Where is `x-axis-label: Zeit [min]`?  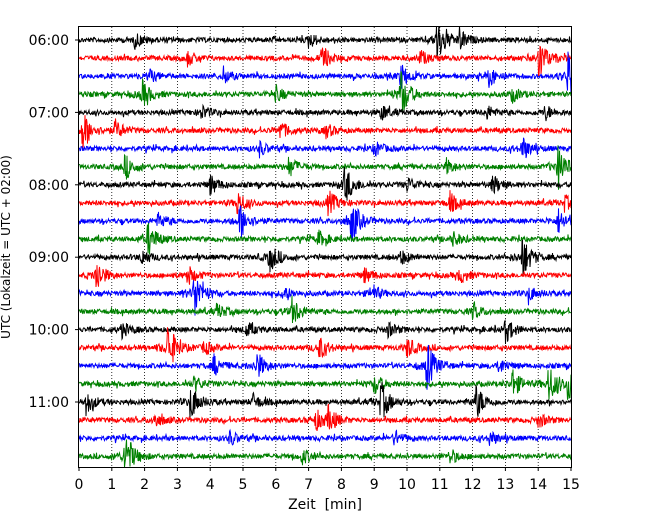
x-axis-label: Zeit [min] is located at coordinates (325, 505).